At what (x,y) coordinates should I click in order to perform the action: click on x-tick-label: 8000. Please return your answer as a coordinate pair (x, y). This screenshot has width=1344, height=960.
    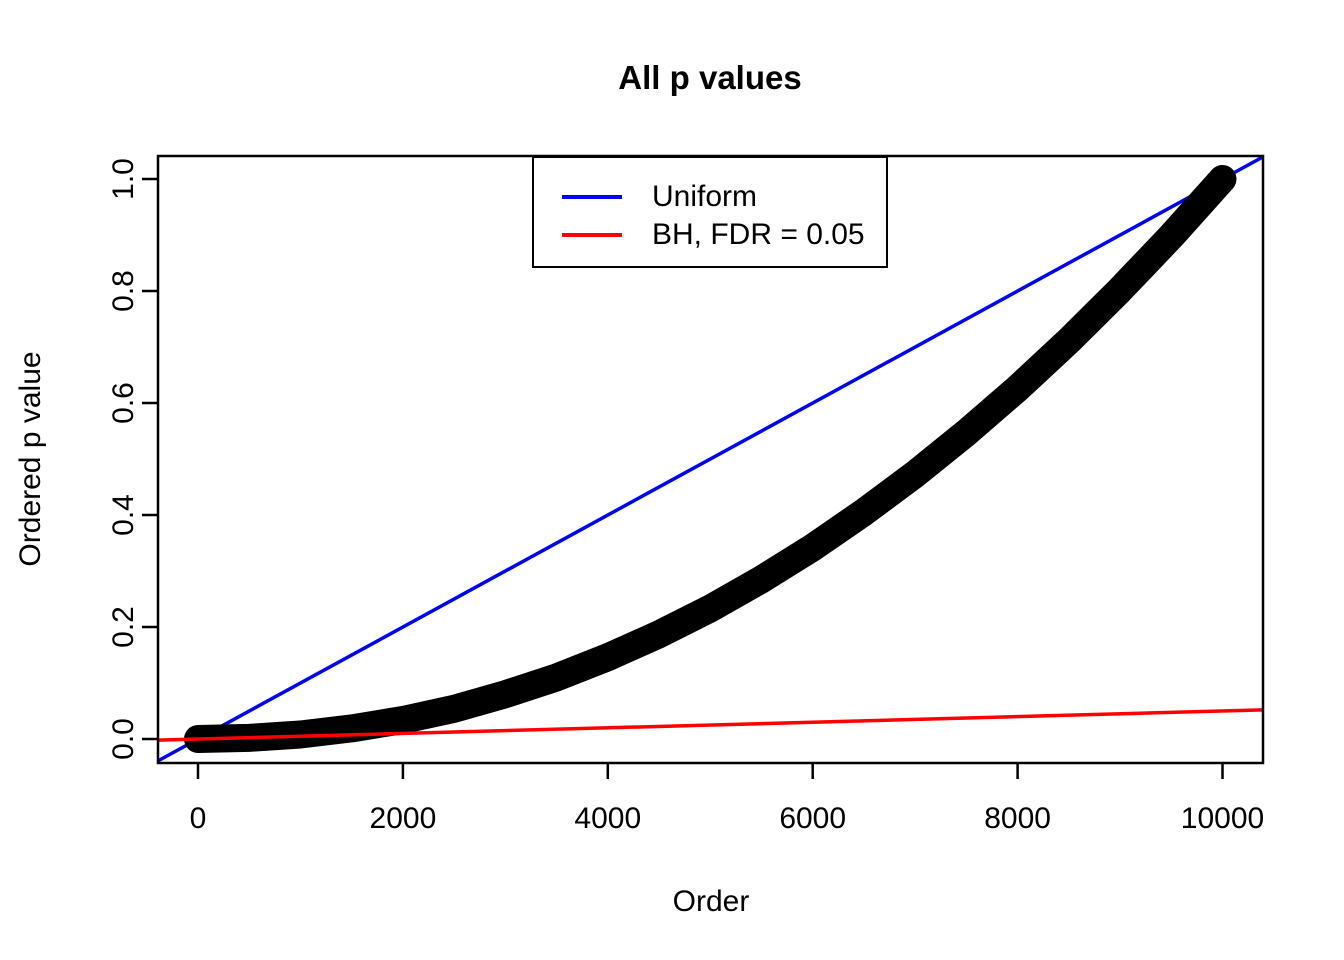
    Looking at the image, I should click on (1017, 818).